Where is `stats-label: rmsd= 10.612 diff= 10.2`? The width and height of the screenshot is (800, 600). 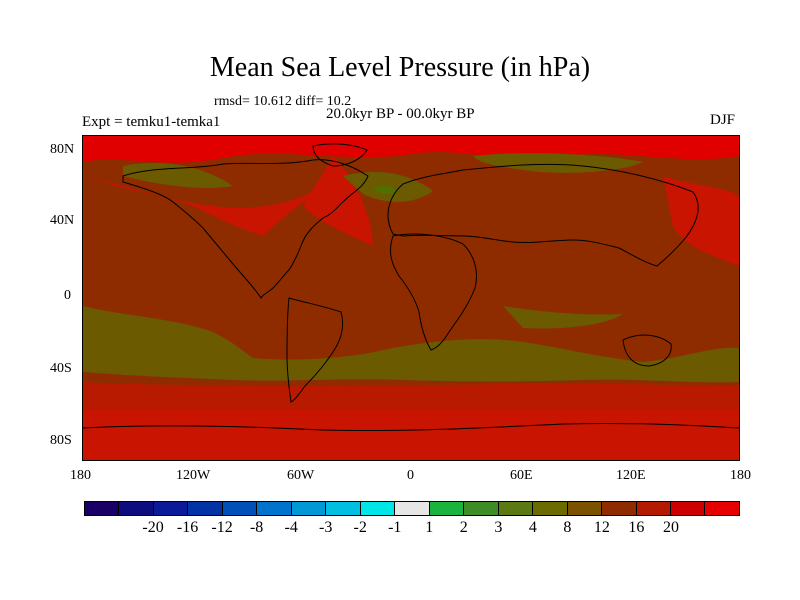 stats-label: rmsd= 10.612 diff= 10.2 is located at coordinates (283, 101).